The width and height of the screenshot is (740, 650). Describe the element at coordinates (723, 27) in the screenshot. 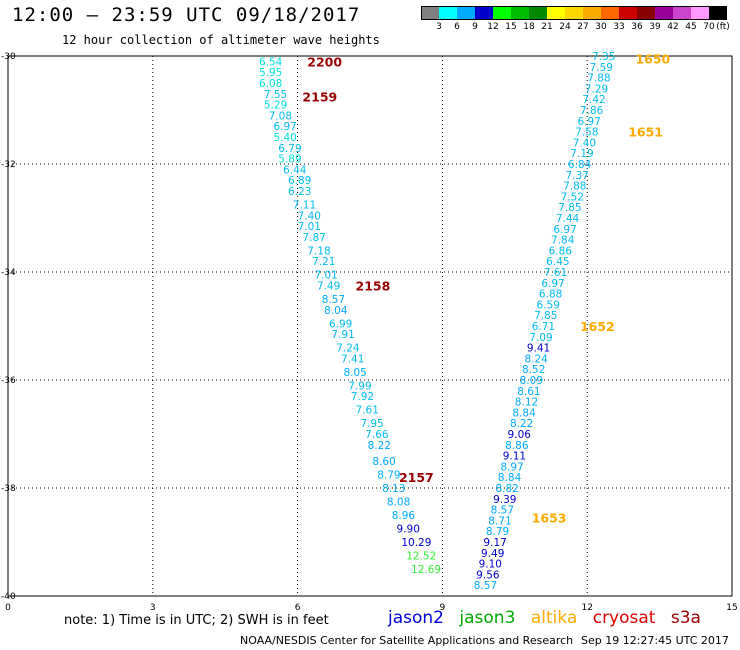

I see `colorbar-unit: (ft)` at that location.